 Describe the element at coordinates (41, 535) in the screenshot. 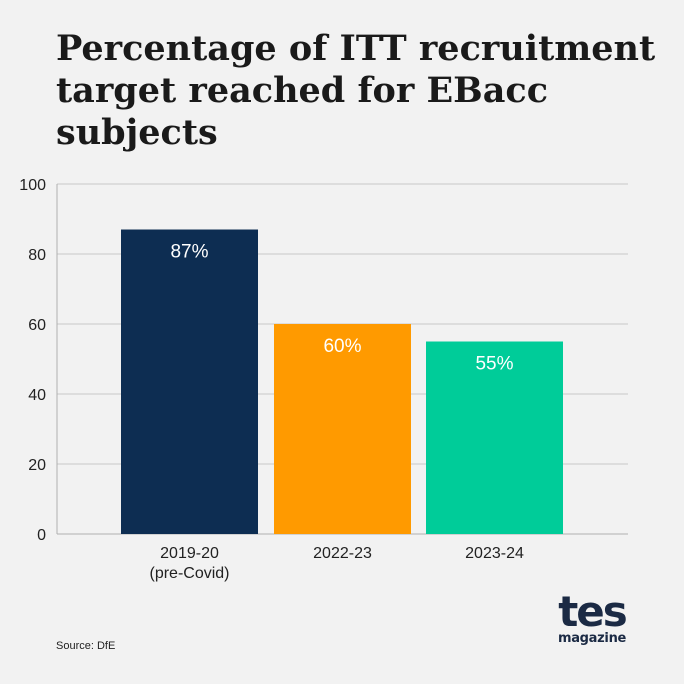

I see `y-tick-label: 0` at that location.